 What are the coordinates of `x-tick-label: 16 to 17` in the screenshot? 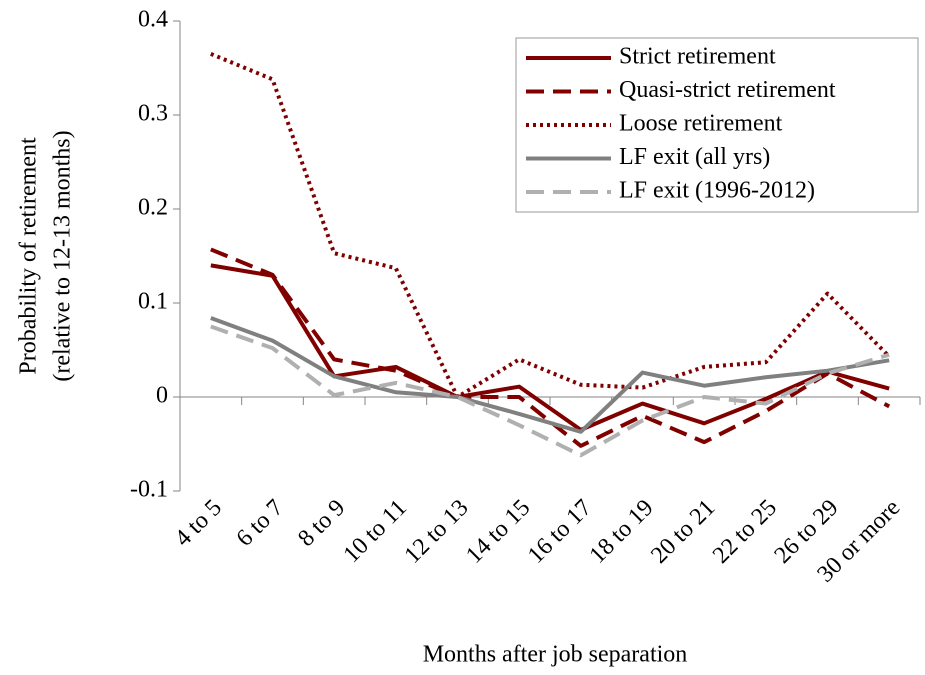 It's located at (560, 532).